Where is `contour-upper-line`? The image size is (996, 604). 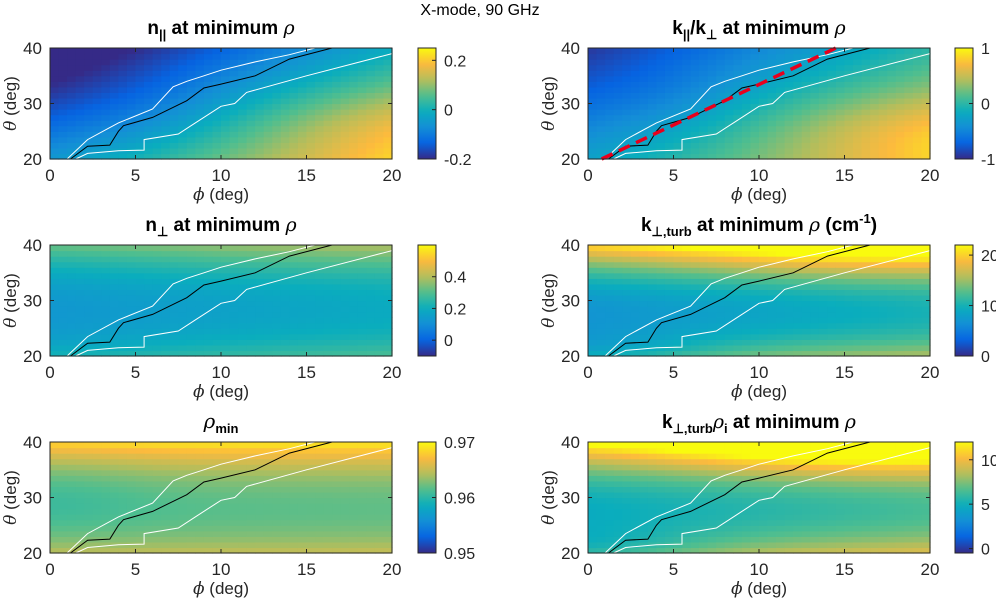 contour-upper-line is located at coordinates (191, 103).